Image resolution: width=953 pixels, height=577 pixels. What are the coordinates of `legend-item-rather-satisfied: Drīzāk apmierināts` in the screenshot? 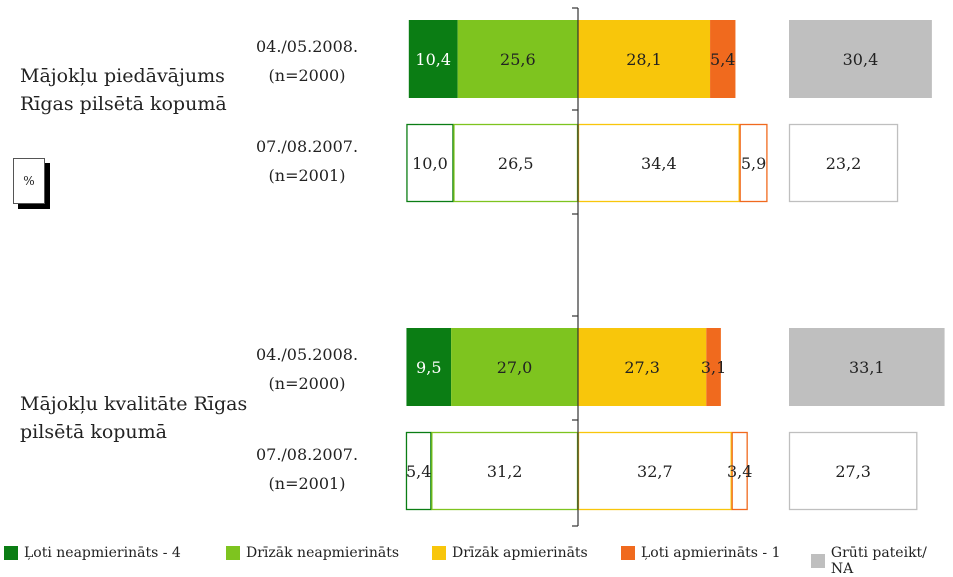 It's located at (510, 553).